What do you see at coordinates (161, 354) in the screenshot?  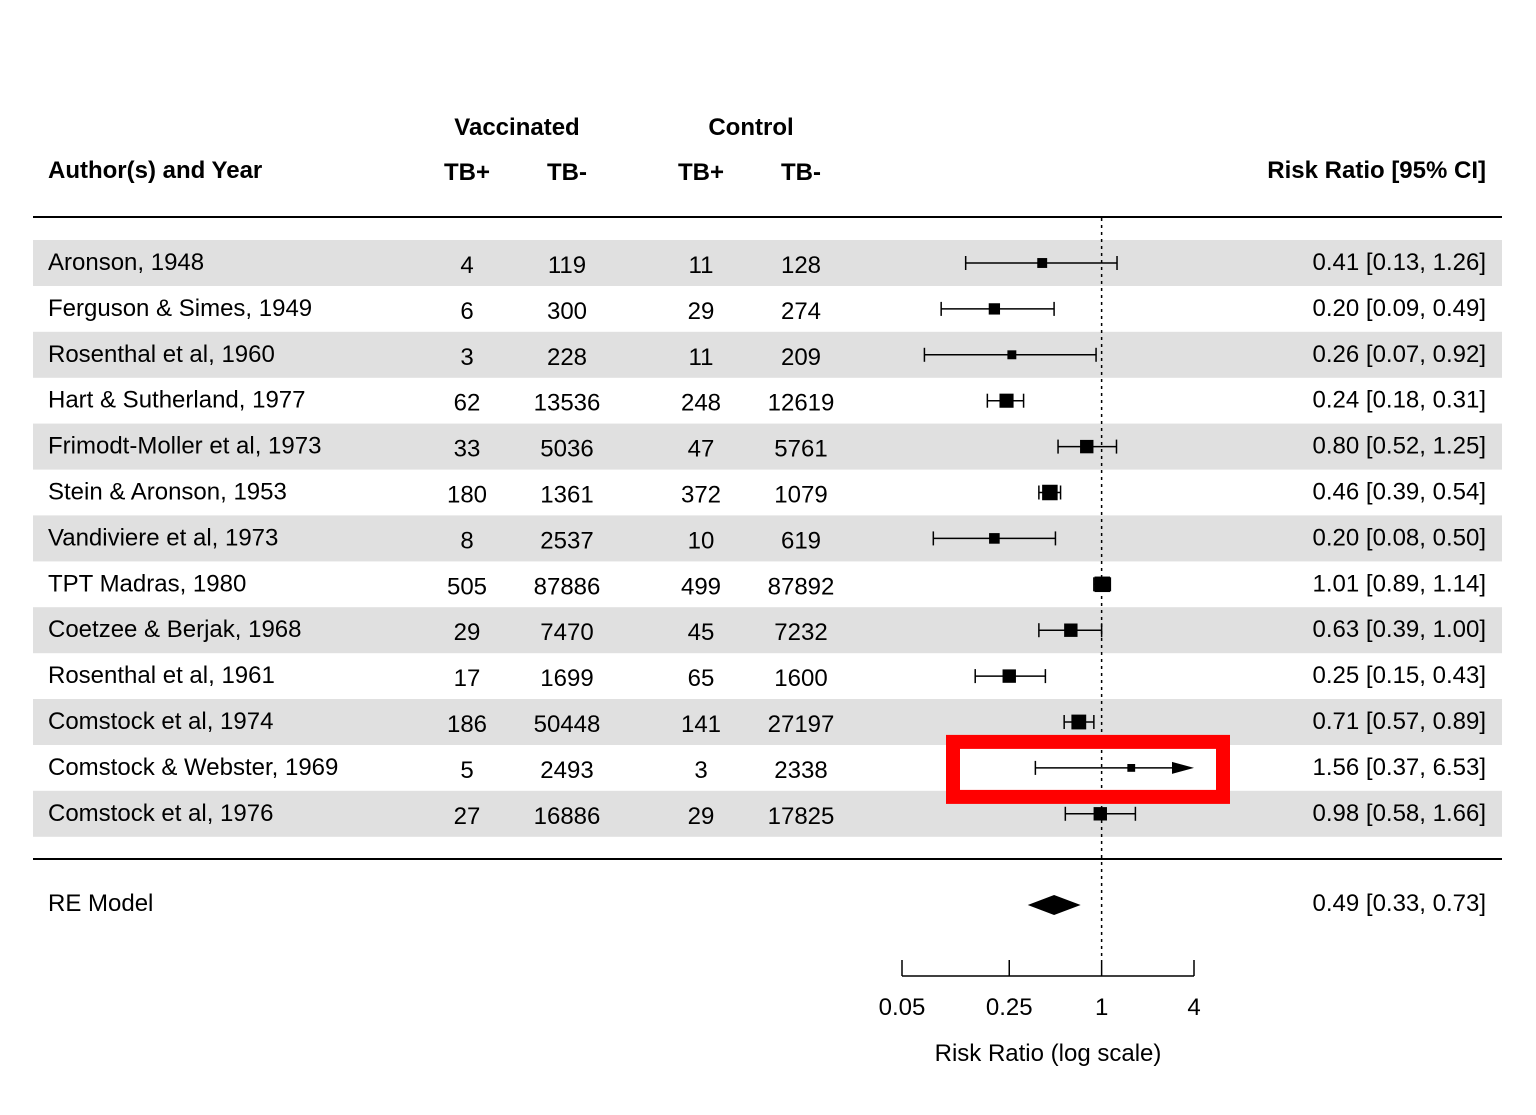 I see `study-label: Rosenthal et al, 1960` at bounding box center [161, 354].